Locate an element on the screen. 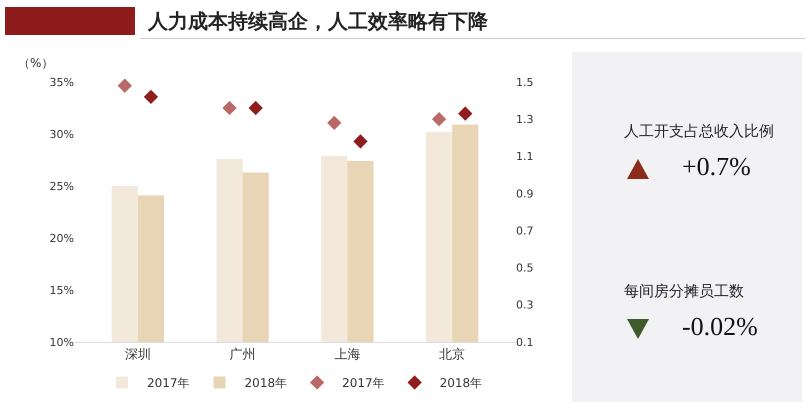 The height and width of the screenshot is (417, 809). text: 每间房分摊员工数 is located at coordinates (684, 291).